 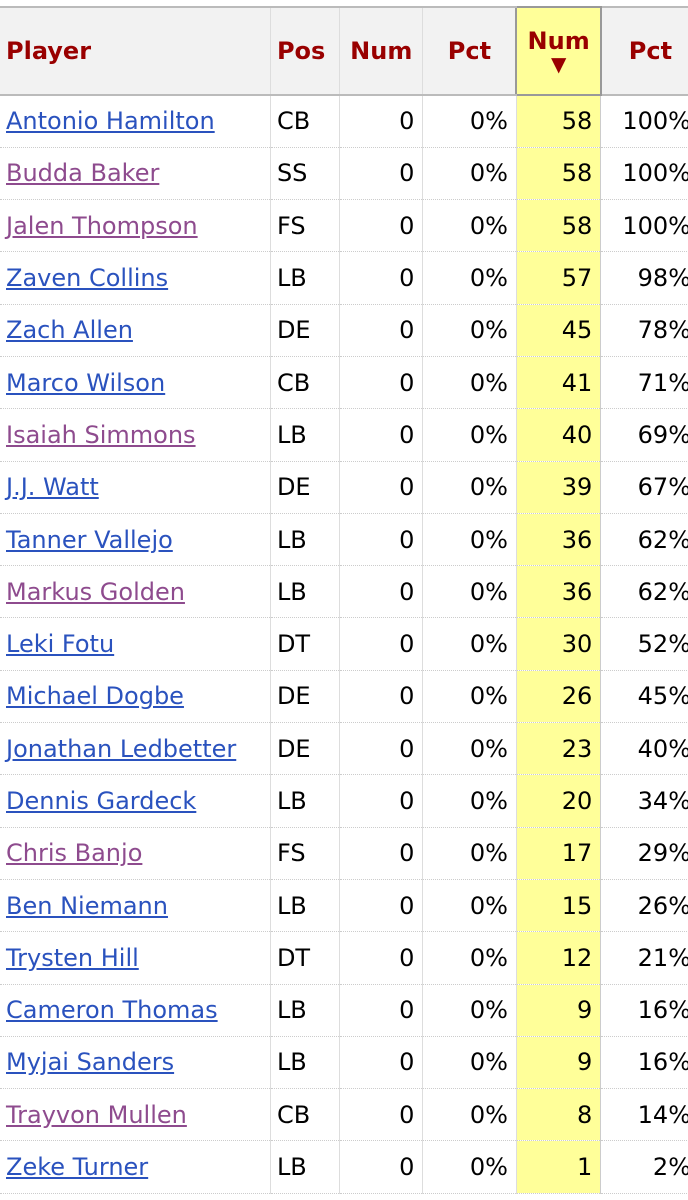 What do you see at coordinates (559, 1115) in the screenshot?
I see `defense-snaps-cell: 8` at bounding box center [559, 1115].